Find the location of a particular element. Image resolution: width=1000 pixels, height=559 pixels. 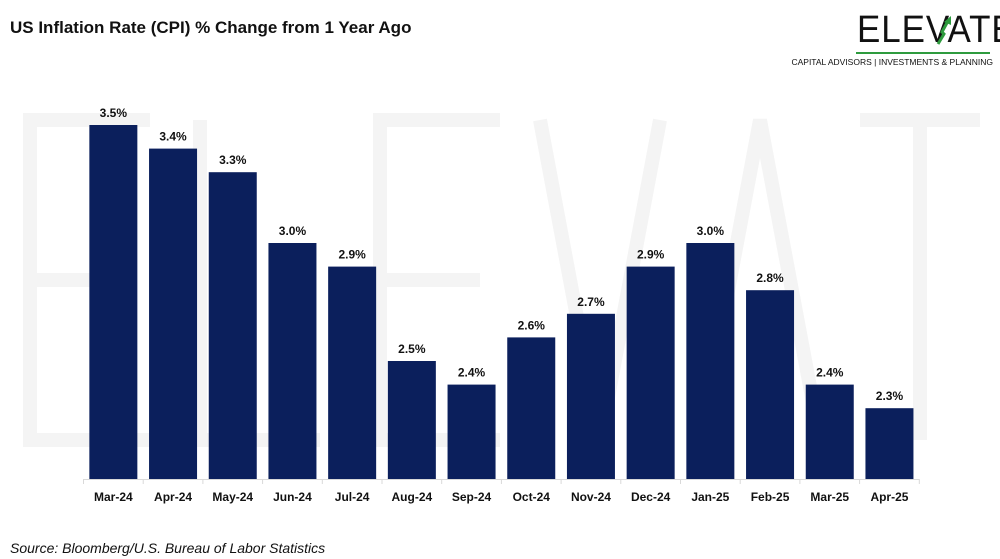

data-label: 3.3% is located at coordinates (233, 160).